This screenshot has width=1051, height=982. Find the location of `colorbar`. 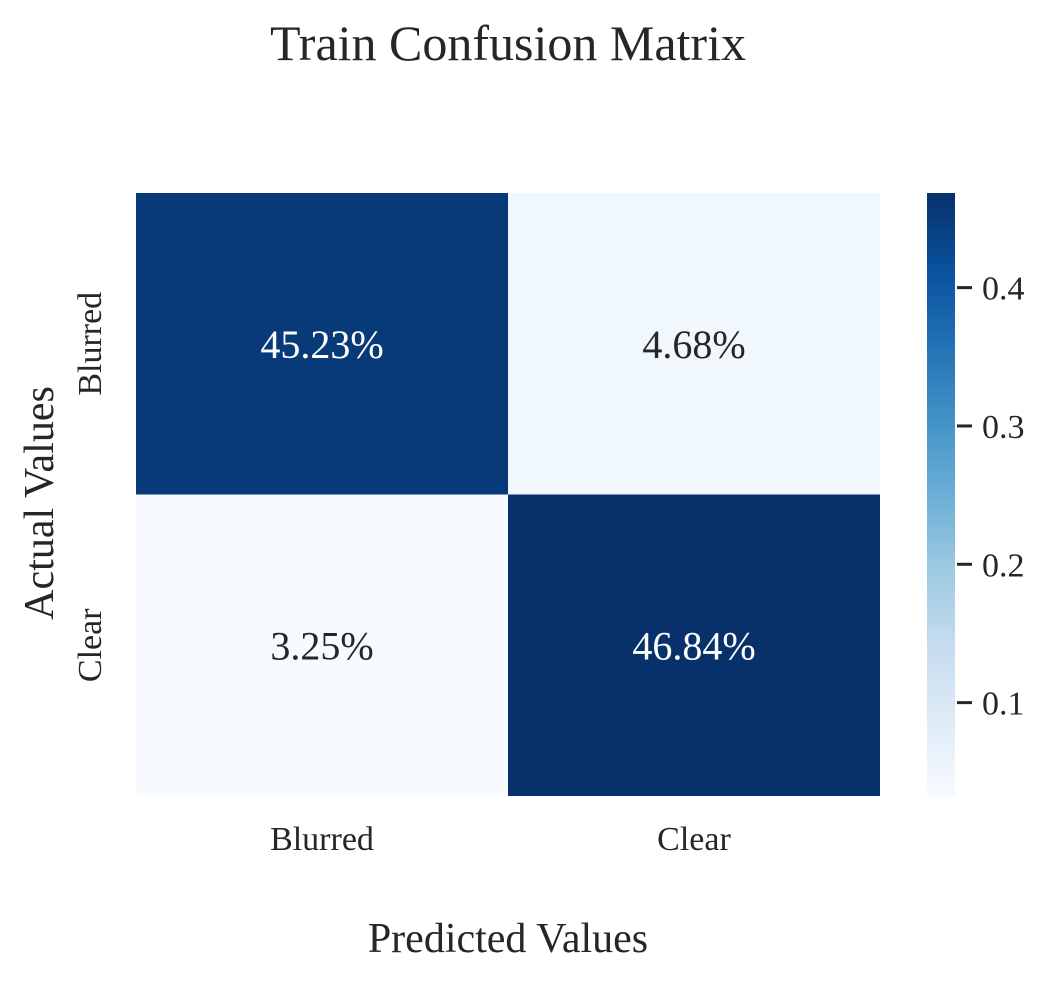

colorbar is located at coordinates (941, 494).